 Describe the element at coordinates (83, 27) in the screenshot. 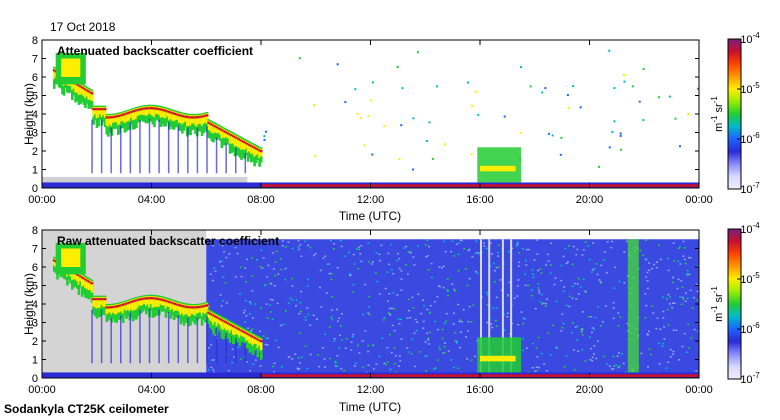

I see `date-label: 17 Oct 2018` at that location.